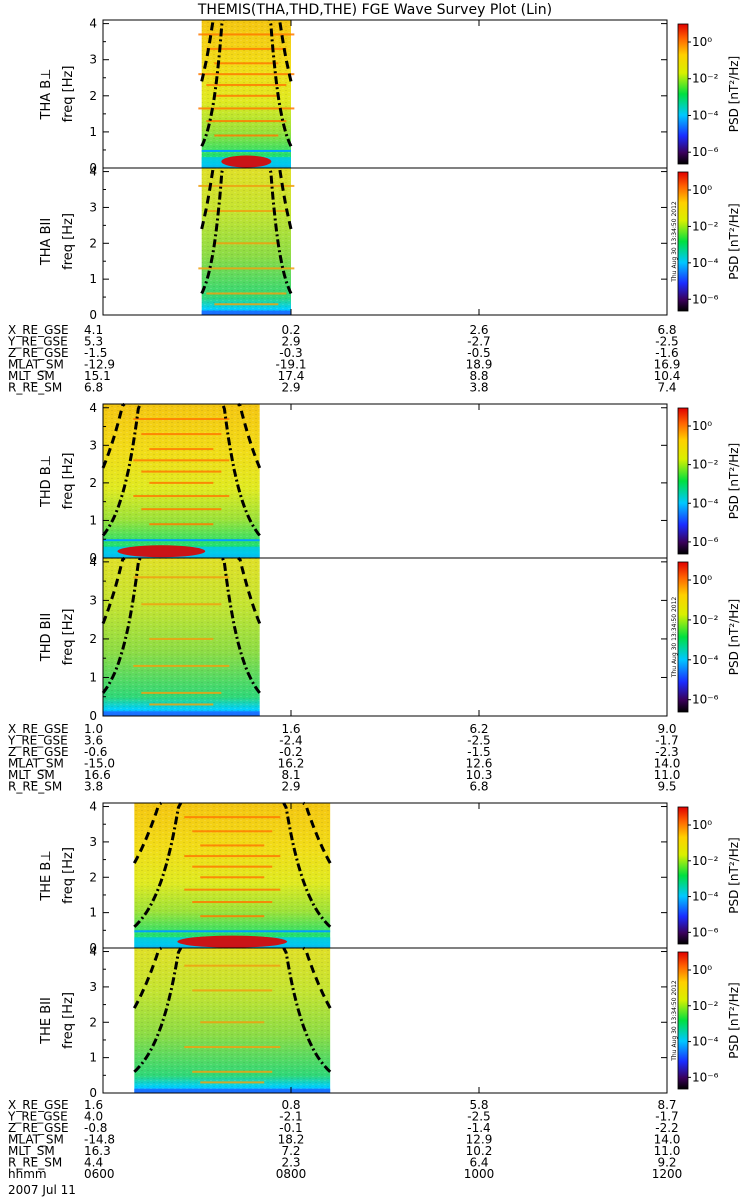 The image size is (750, 1200). What do you see at coordinates (93, 913) in the screenshot?
I see `the-bperp-ytick-label: 1` at bounding box center [93, 913].